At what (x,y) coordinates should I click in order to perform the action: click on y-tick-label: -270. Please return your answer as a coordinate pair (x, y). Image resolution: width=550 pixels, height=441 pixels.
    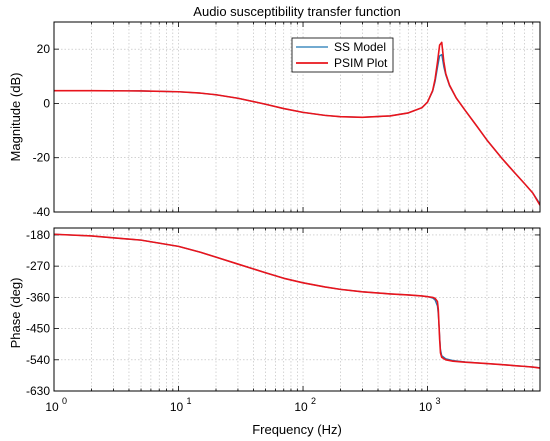
    Looking at the image, I should click on (38, 266).